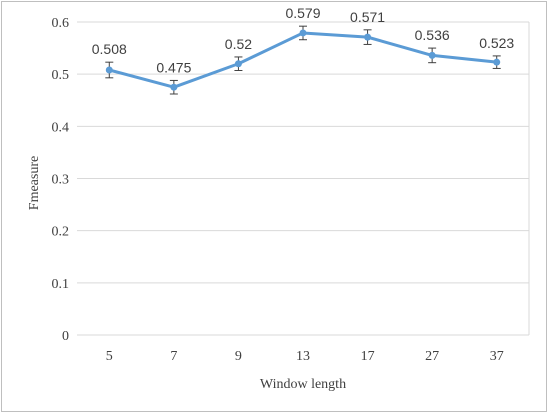  What do you see at coordinates (109, 356) in the screenshot?
I see `x-tick-label-0: 5` at bounding box center [109, 356].